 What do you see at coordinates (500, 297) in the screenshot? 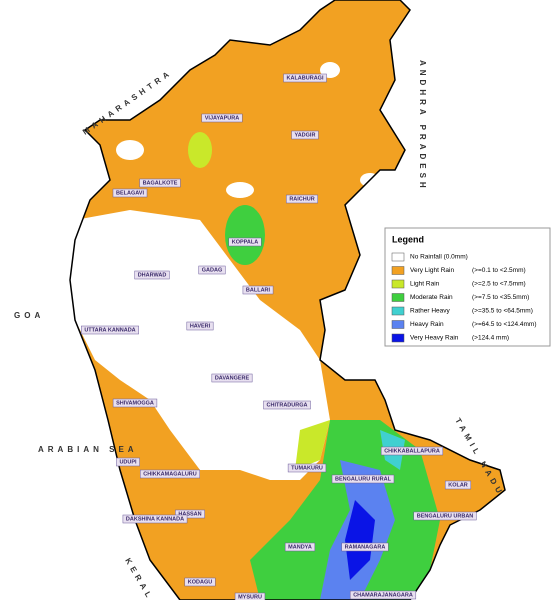
I see `legend-range: (>=7.5 to <35.5mm)` at bounding box center [500, 297].